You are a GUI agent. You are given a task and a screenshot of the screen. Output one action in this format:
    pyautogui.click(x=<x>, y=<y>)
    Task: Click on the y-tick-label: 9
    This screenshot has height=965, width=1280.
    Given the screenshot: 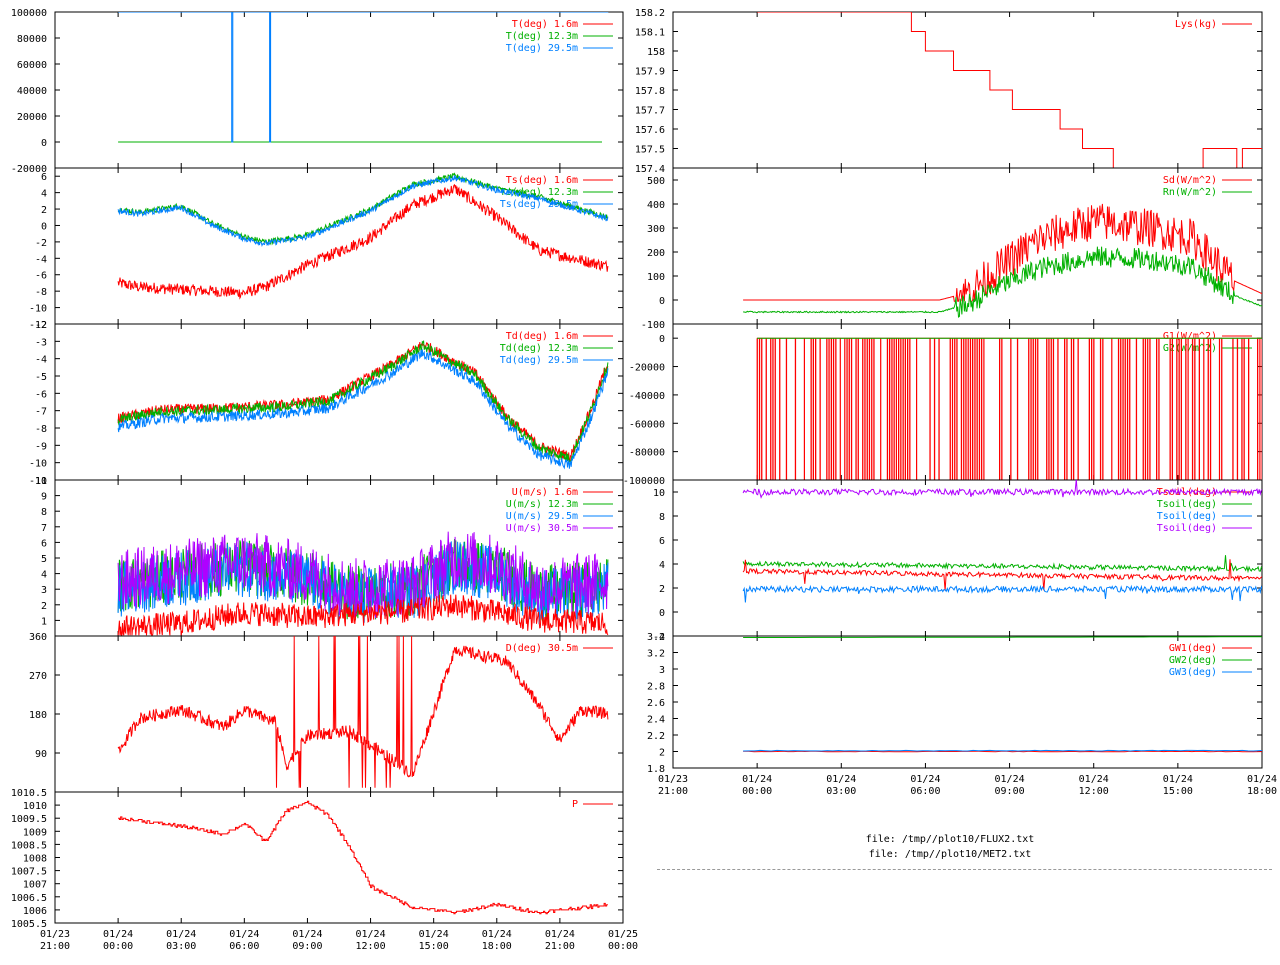 What is the action you would take?
    pyautogui.click(x=44, y=497)
    